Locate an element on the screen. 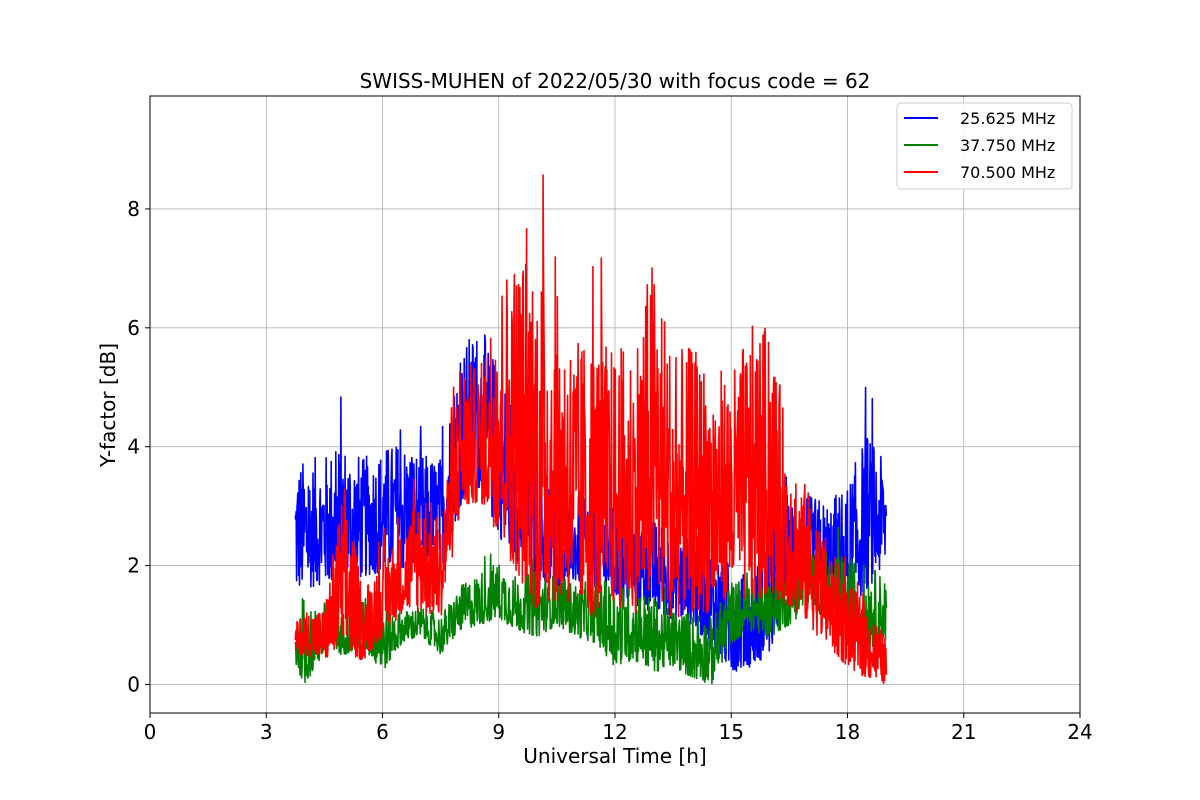  legend-label-37750: 37.750 MHz is located at coordinates (1007, 145).